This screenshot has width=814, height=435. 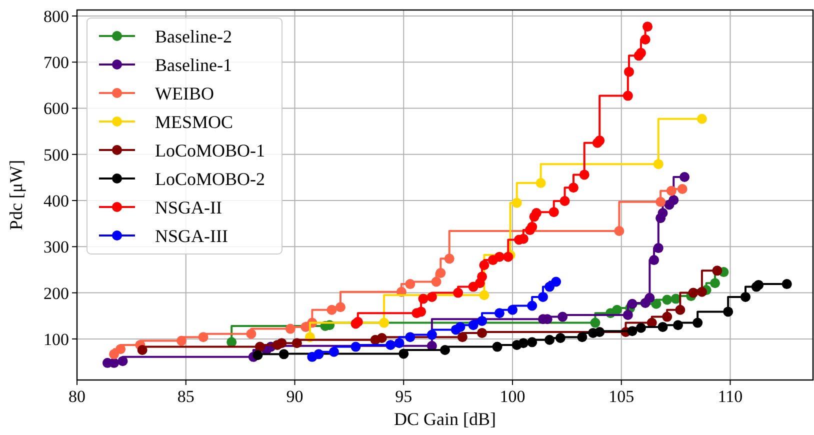 I want to click on legend-label: NSGA-II, so click(x=188, y=207).